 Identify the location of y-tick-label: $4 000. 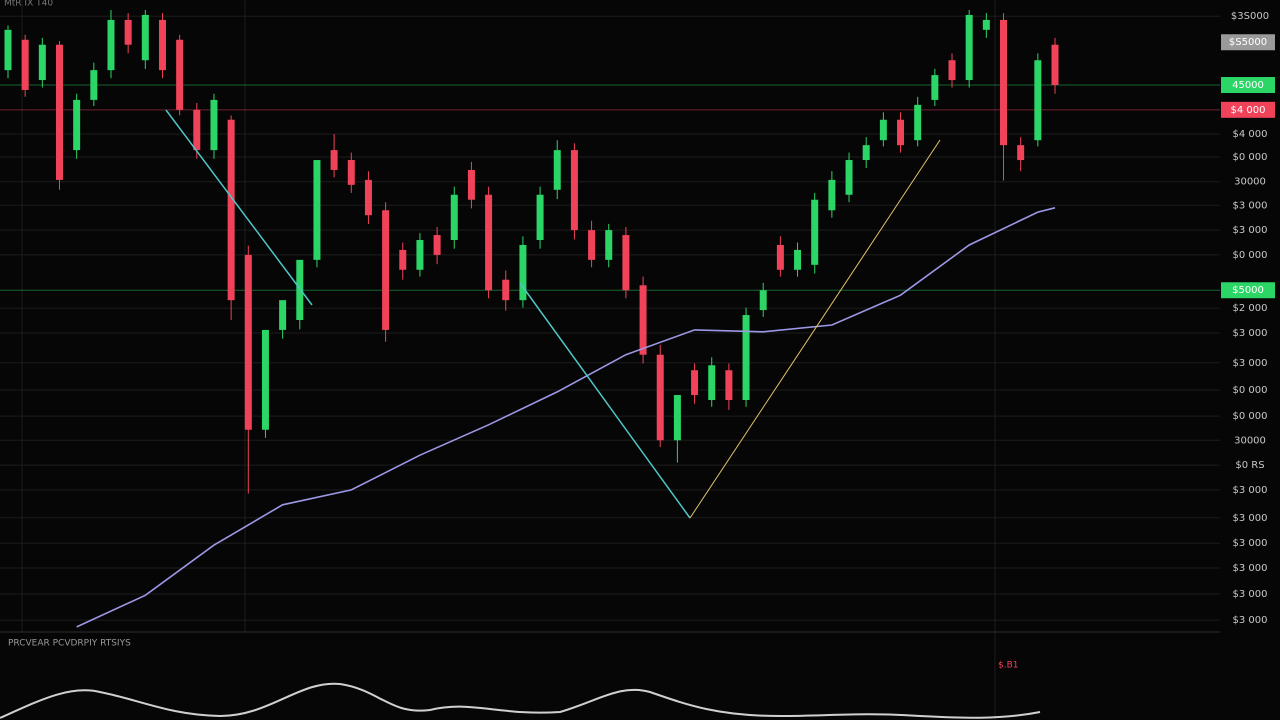
(1250, 134).